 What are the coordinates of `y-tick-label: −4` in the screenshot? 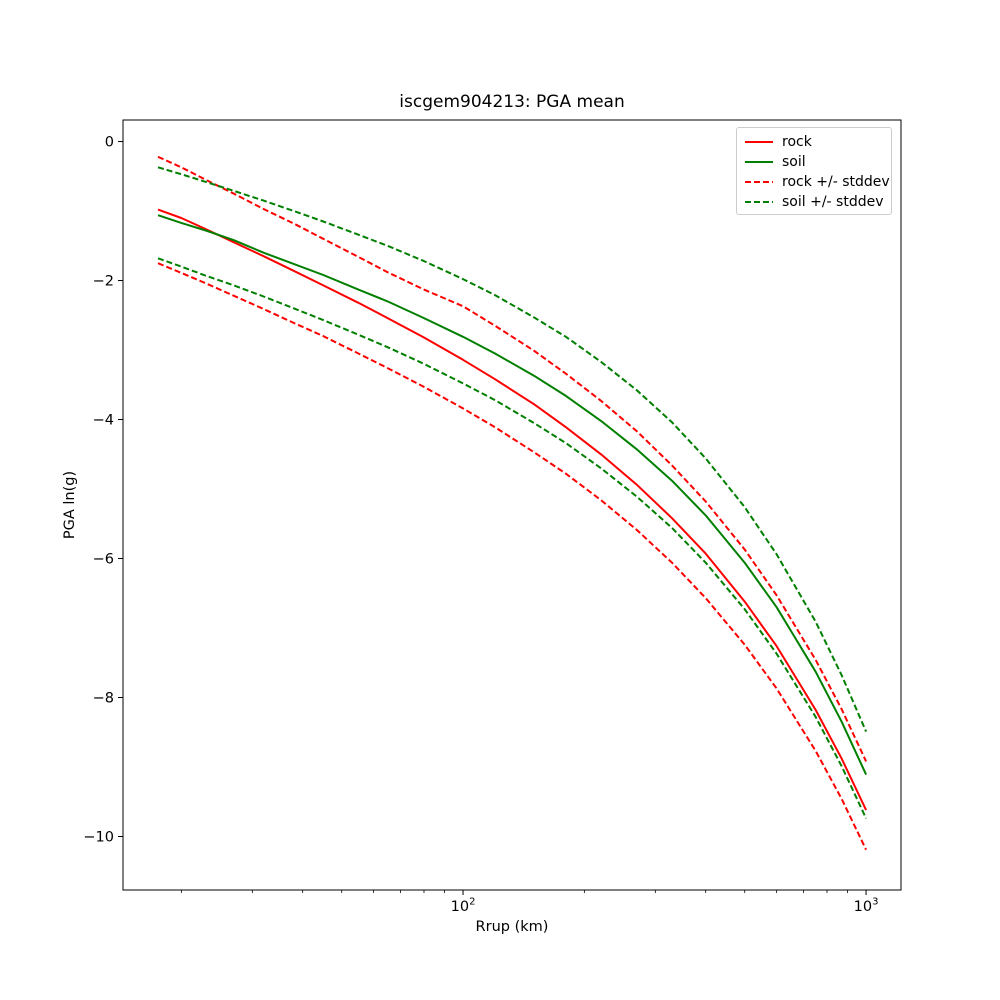 It's located at (103, 421).